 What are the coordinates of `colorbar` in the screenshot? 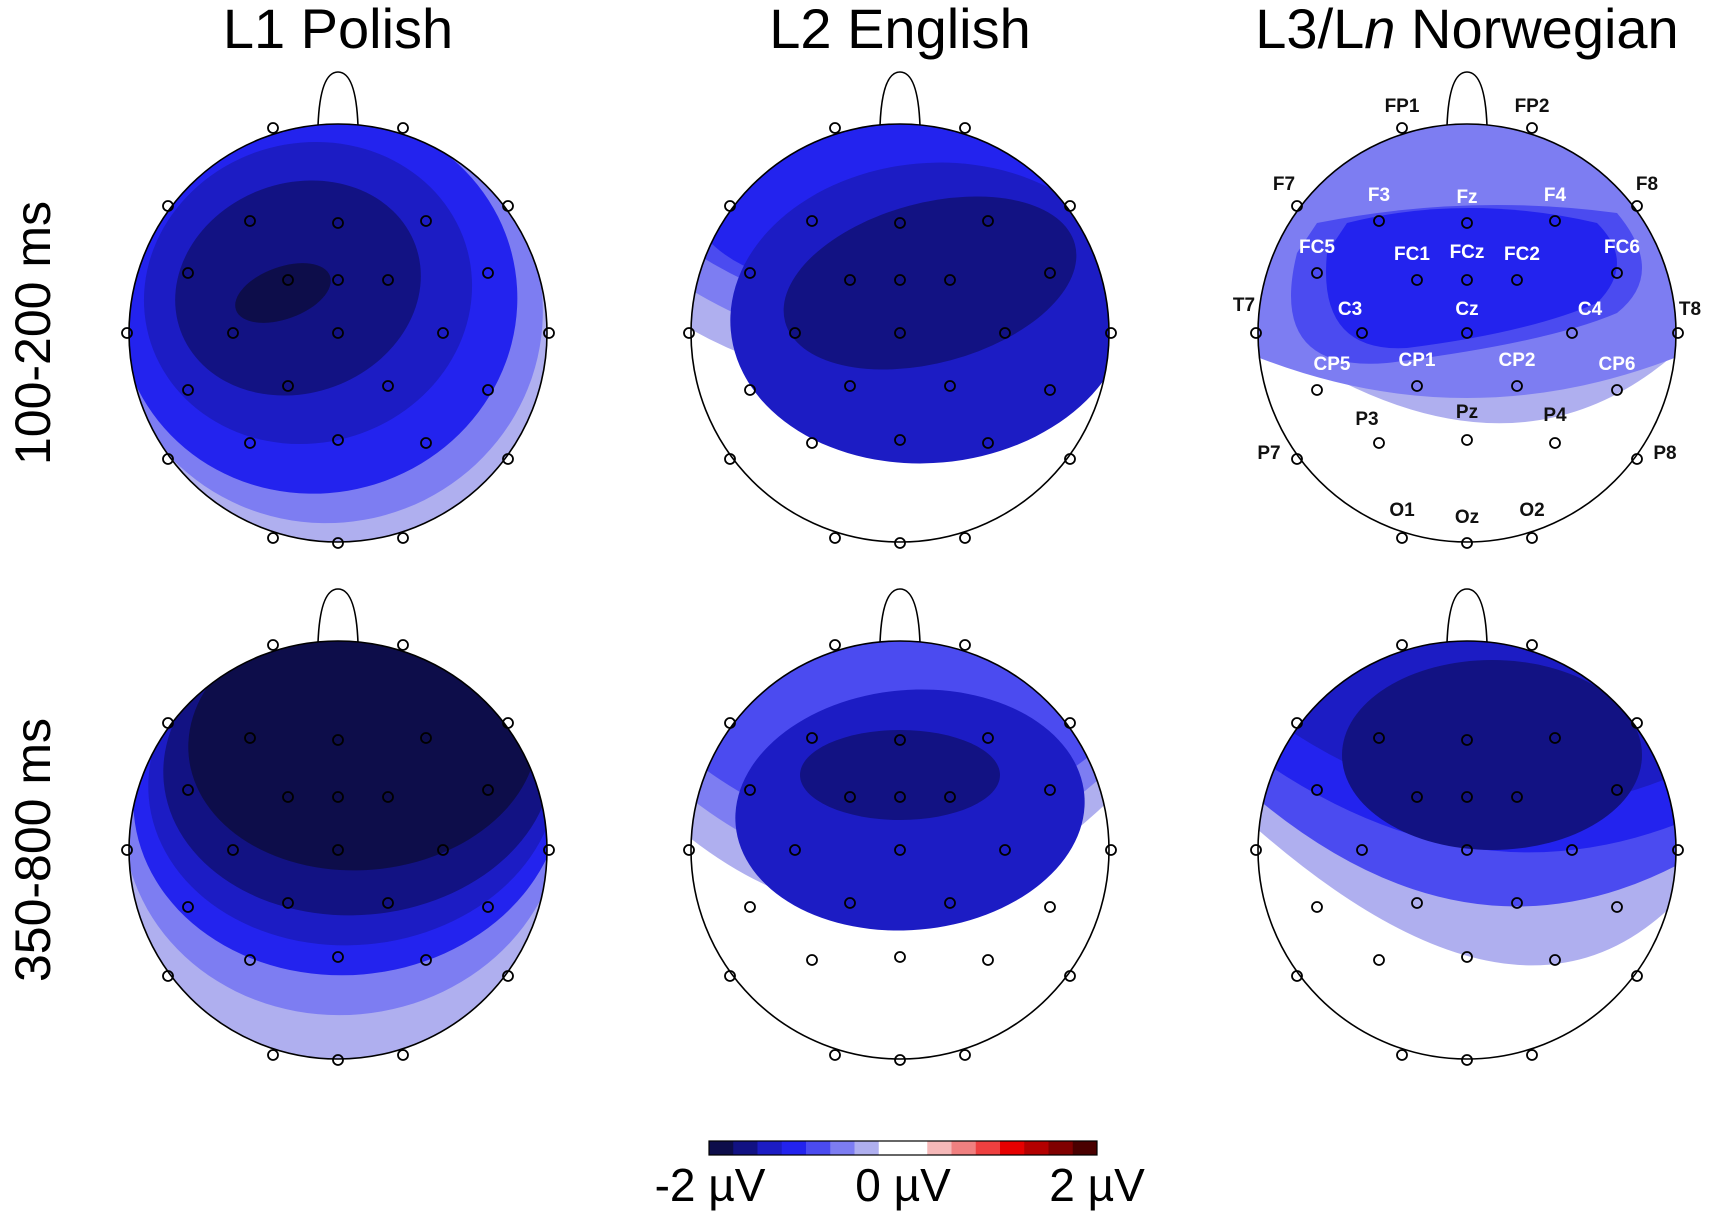 It's located at (903, 1148).